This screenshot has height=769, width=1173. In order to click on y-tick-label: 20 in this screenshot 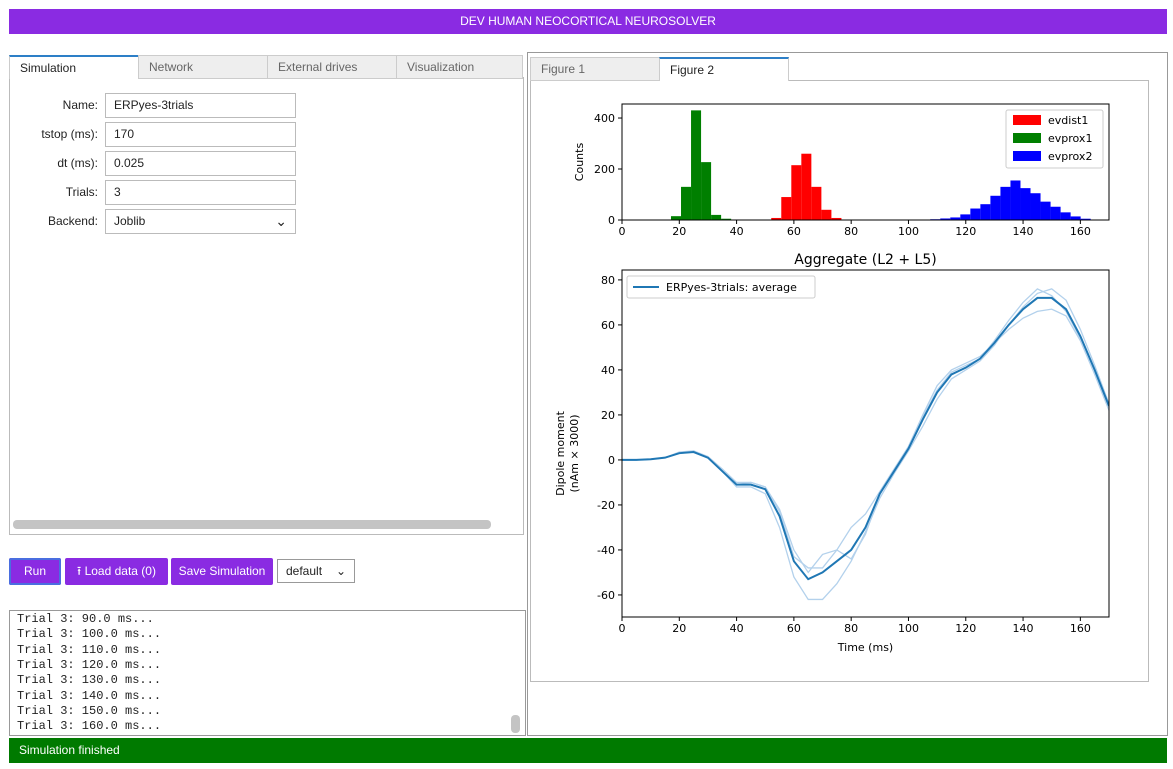, I will do `click(608, 415)`.